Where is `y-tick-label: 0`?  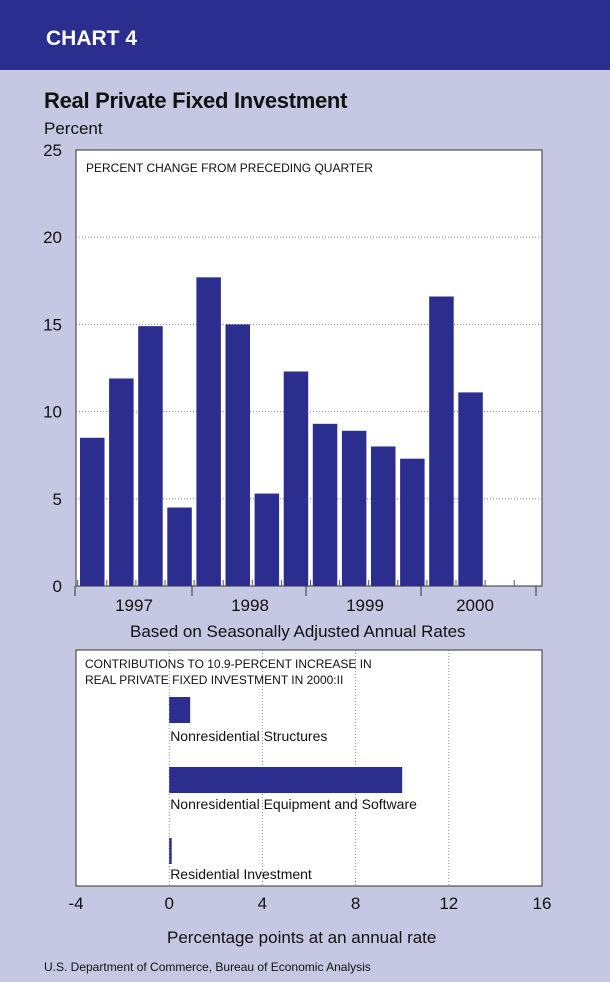
y-tick-label: 0 is located at coordinates (57, 586).